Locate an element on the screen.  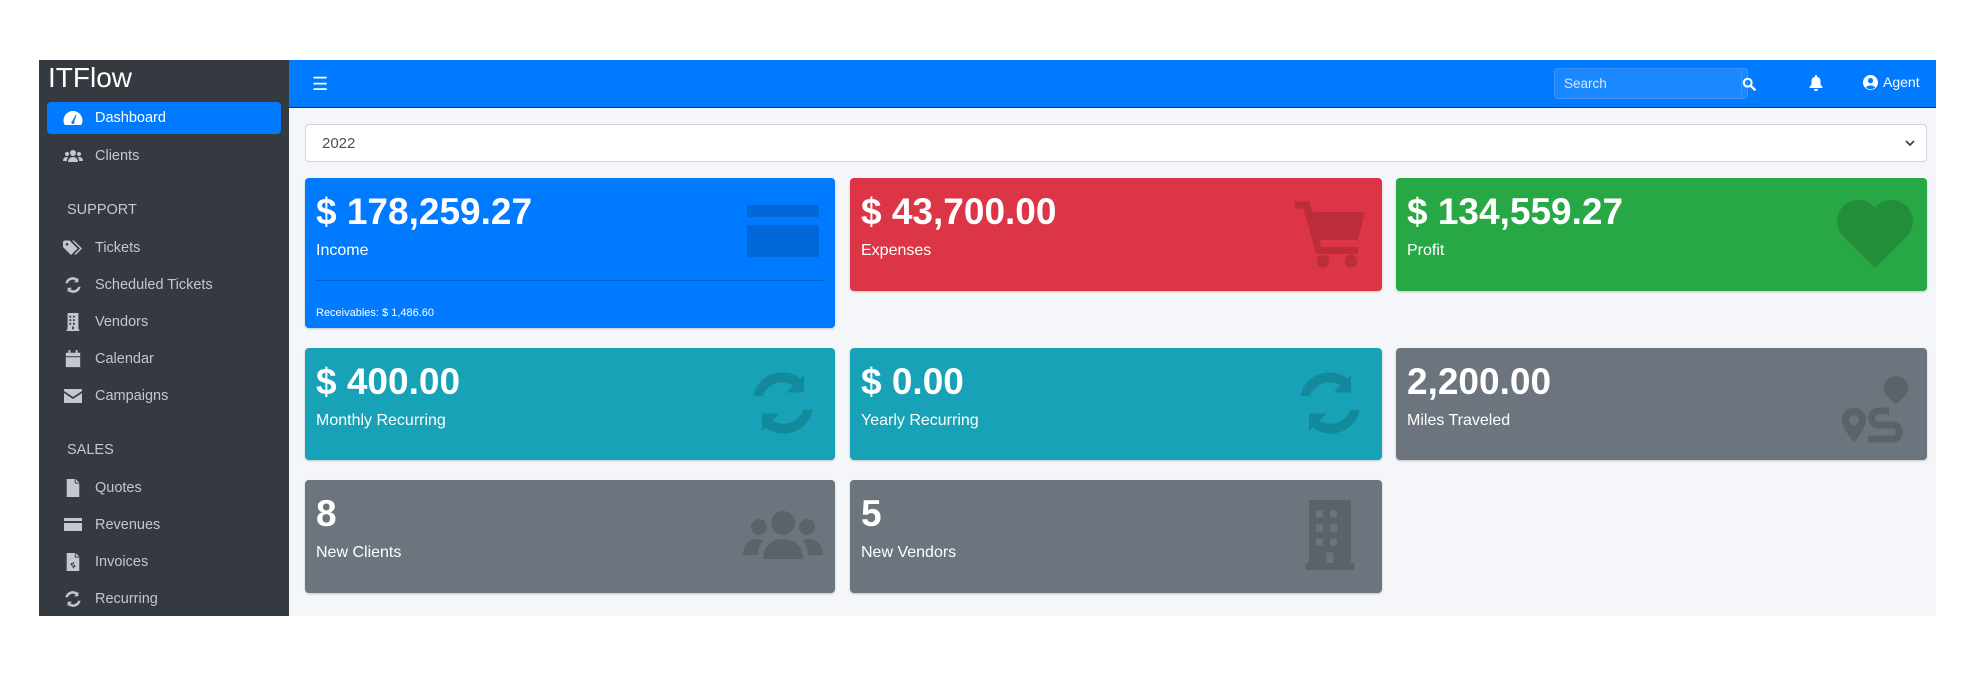
sidebar-item-label: Vendors is located at coordinates (122, 321).